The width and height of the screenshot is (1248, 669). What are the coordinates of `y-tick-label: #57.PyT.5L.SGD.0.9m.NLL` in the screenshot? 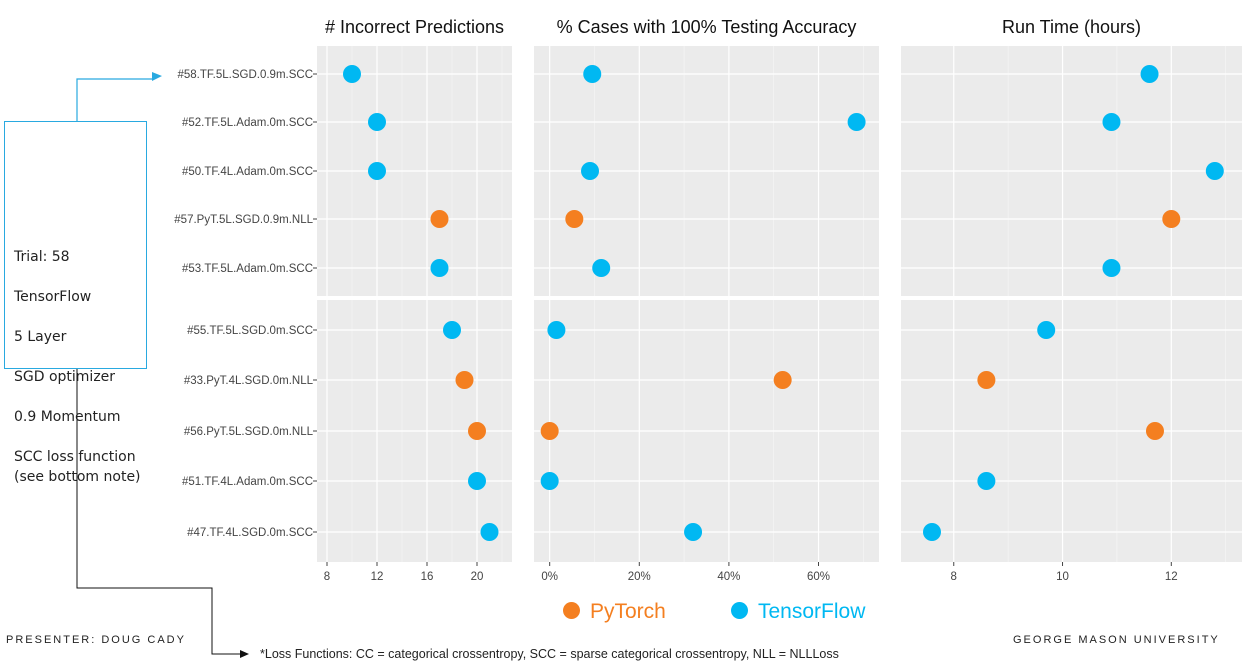 It's located at (243, 220).